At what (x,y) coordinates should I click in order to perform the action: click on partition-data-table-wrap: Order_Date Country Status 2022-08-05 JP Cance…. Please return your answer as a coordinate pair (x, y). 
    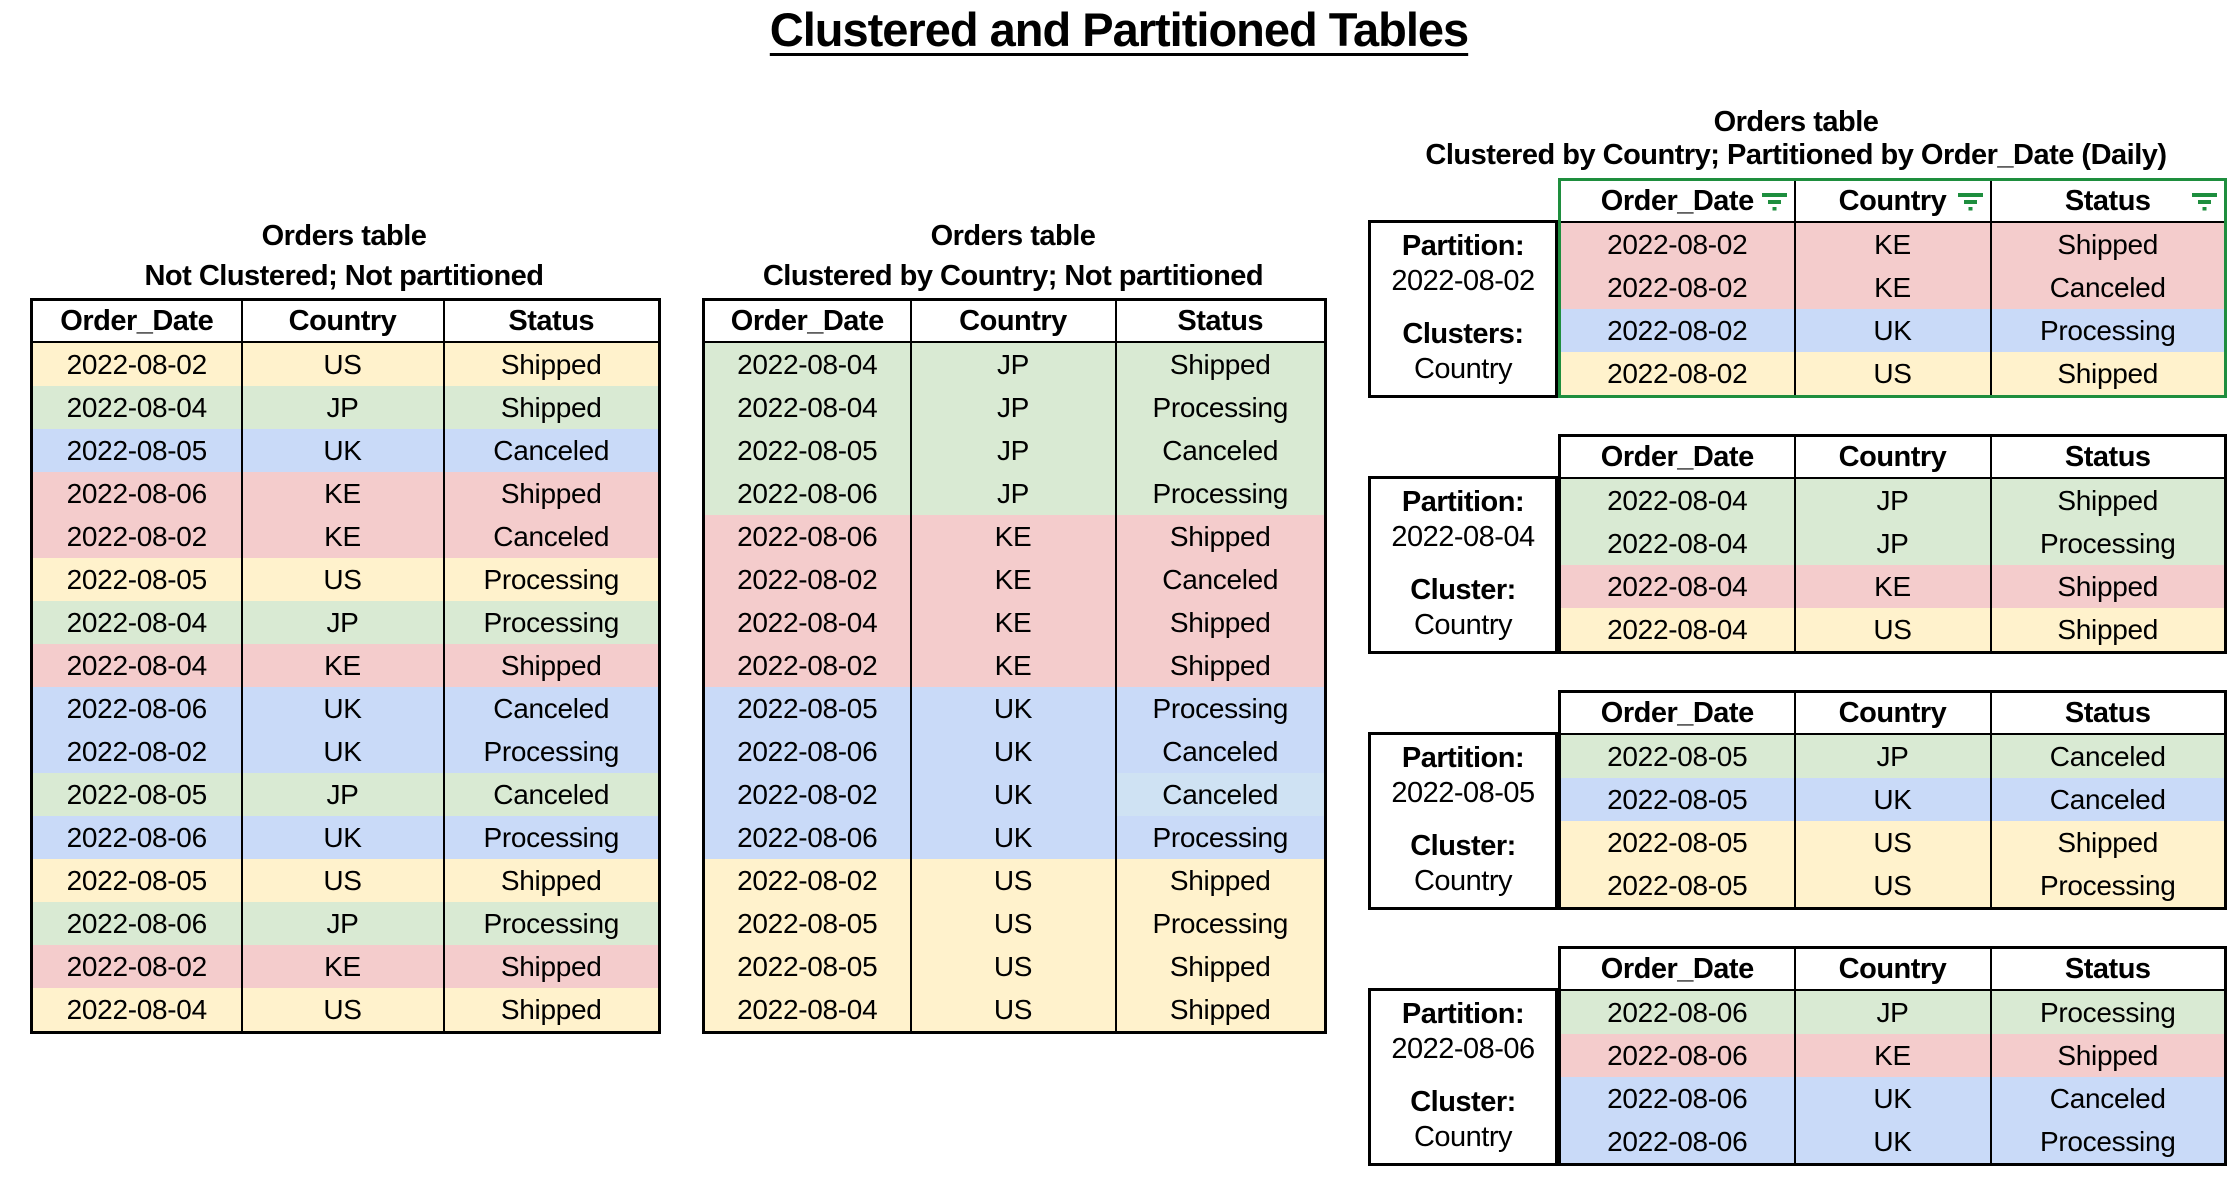
    Looking at the image, I should click on (1892, 800).